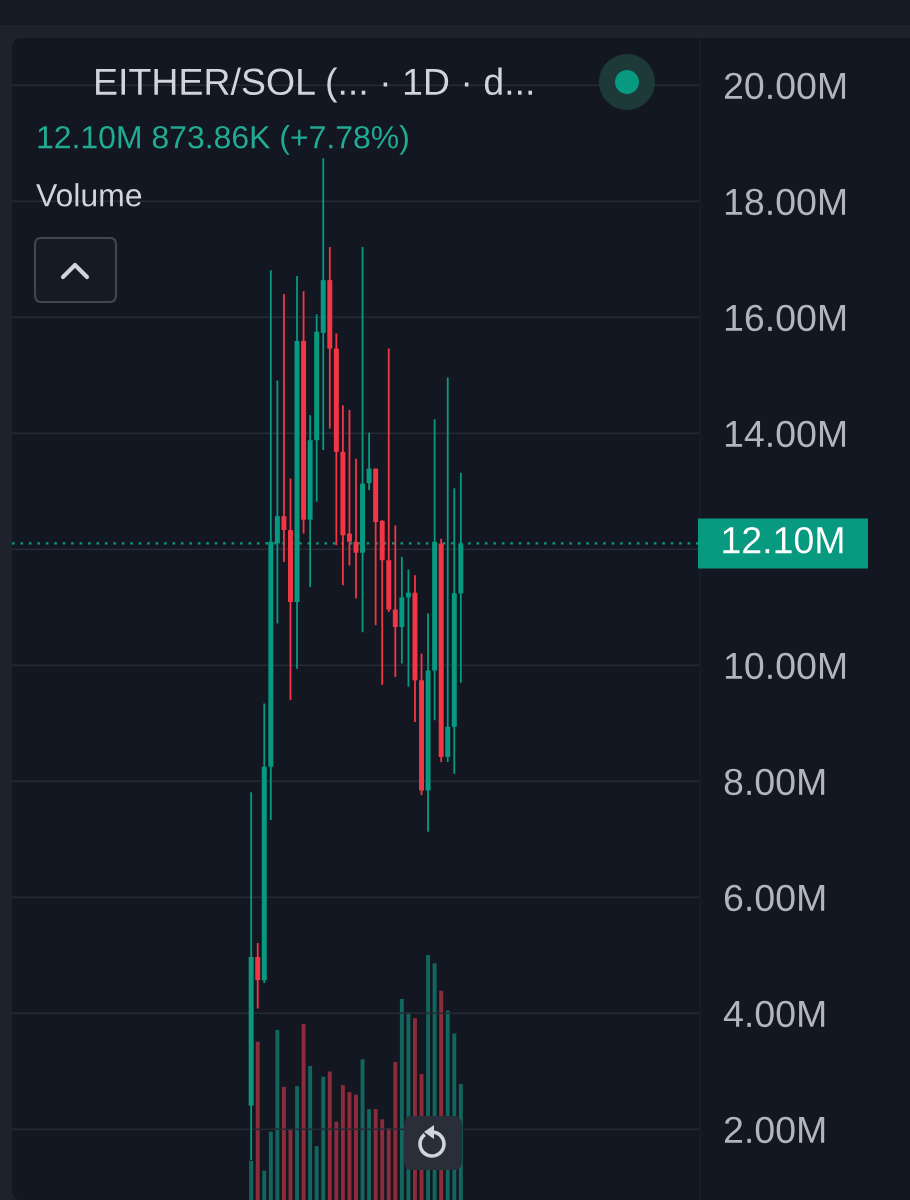 This screenshot has width=910, height=1200. What do you see at coordinates (785, 202) in the screenshot?
I see `y-tick-label: 18.00M` at bounding box center [785, 202].